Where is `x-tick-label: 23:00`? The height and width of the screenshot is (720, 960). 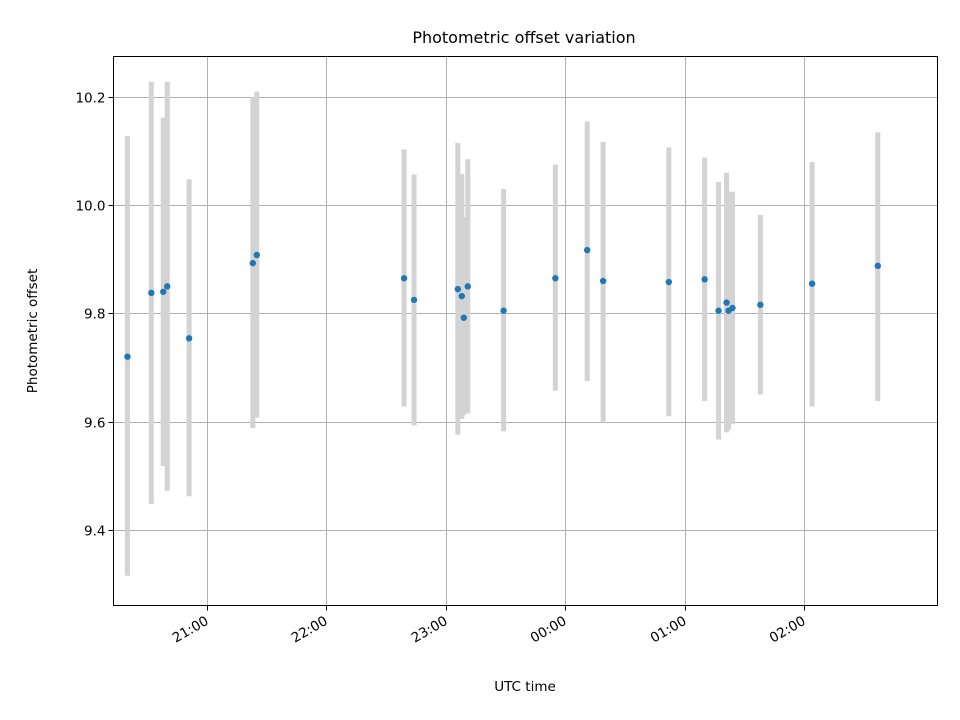
x-tick-label: 23:00 is located at coordinates (430, 629).